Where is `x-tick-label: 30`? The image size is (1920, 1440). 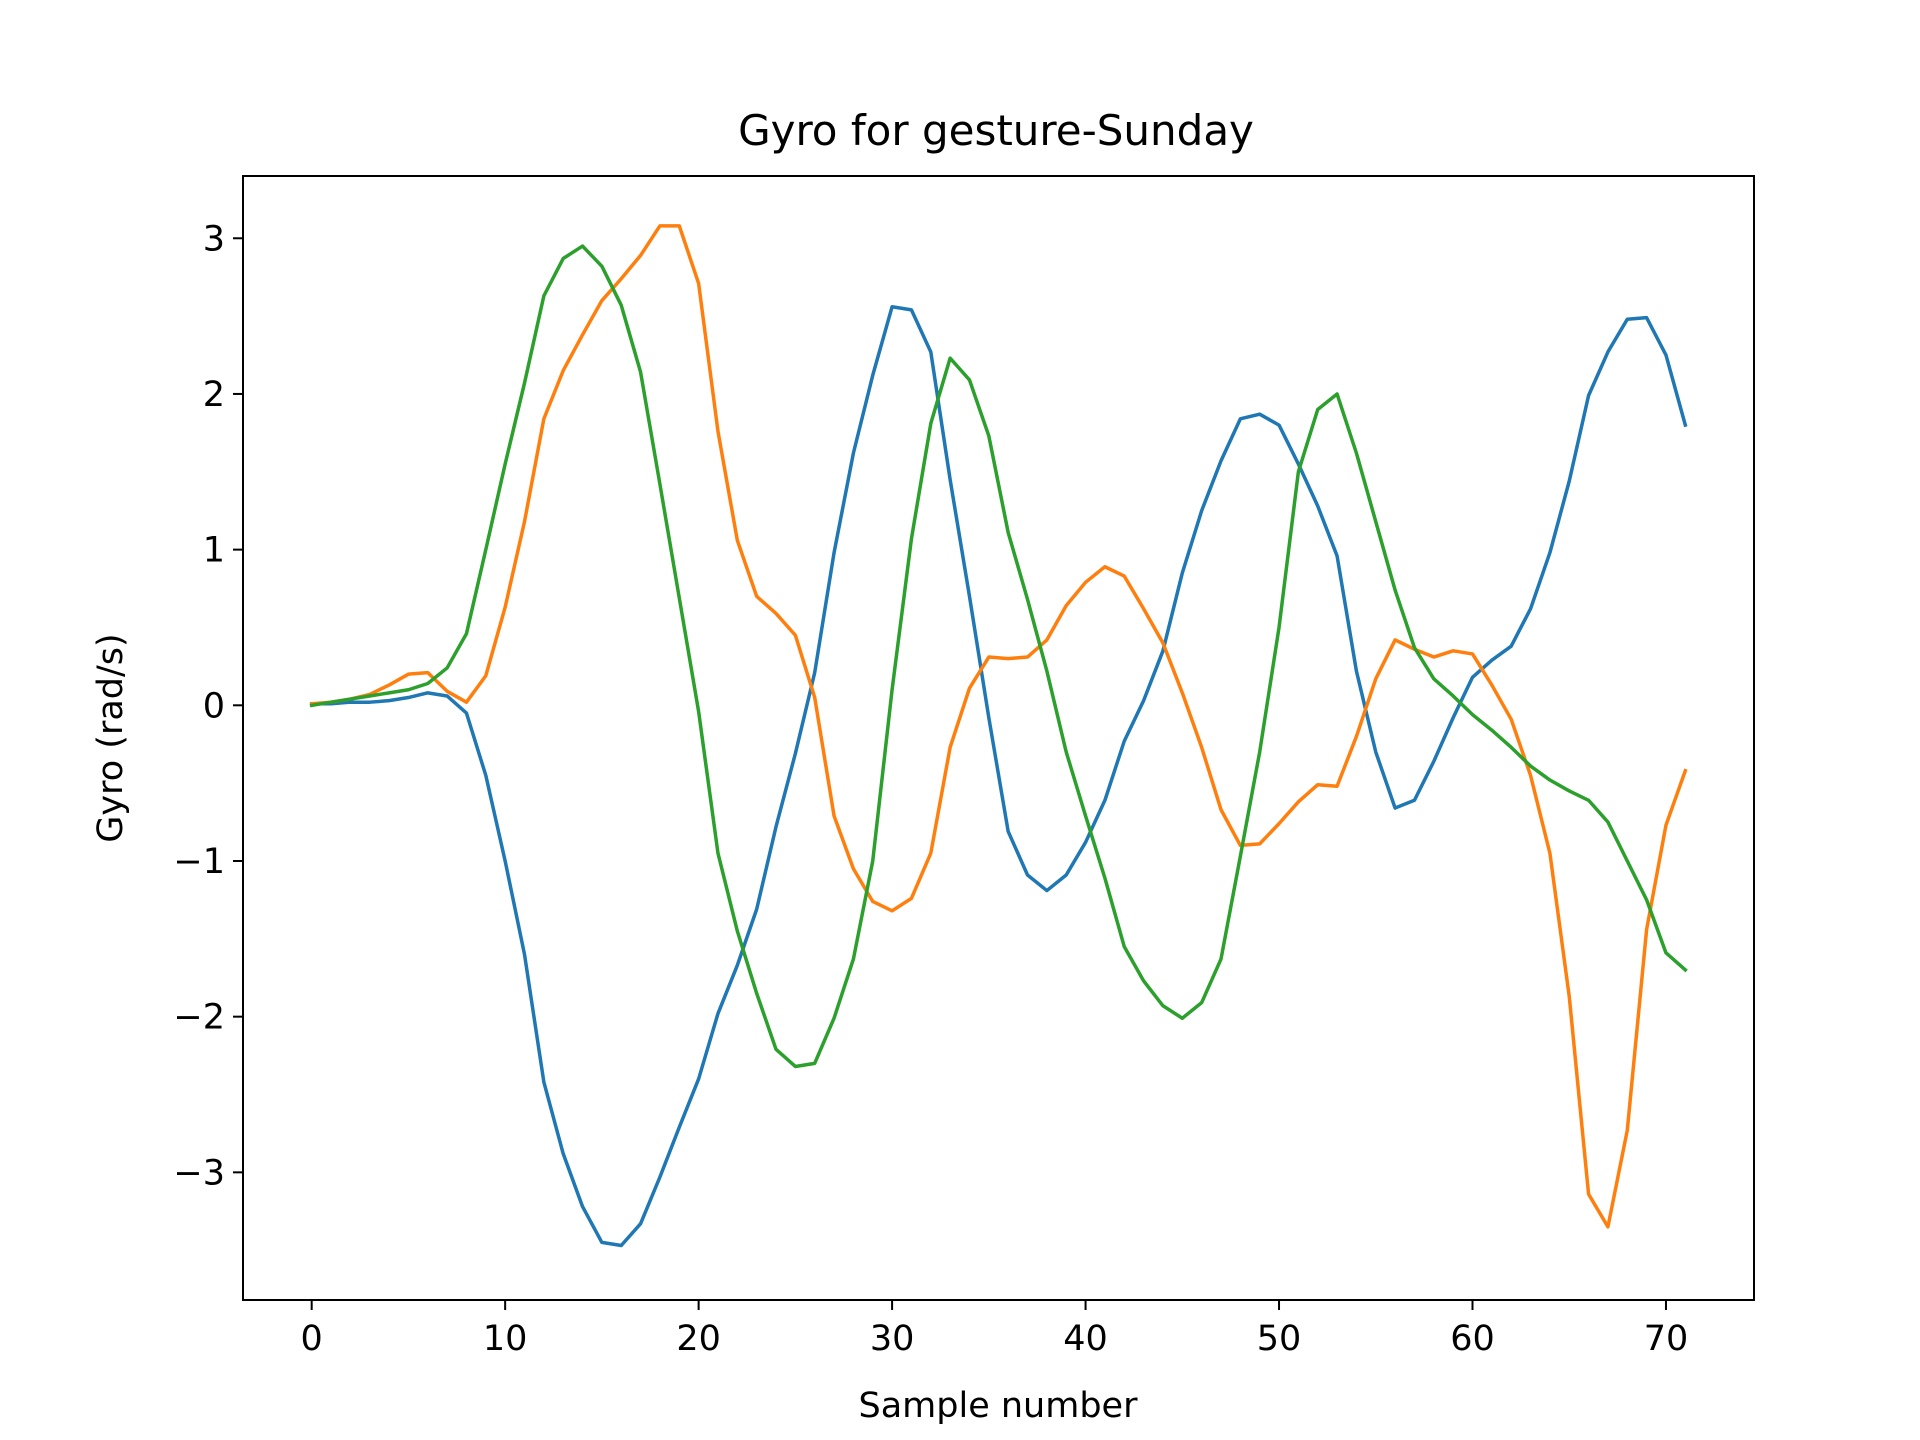 x-tick-label: 30 is located at coordinates (892, 1339).